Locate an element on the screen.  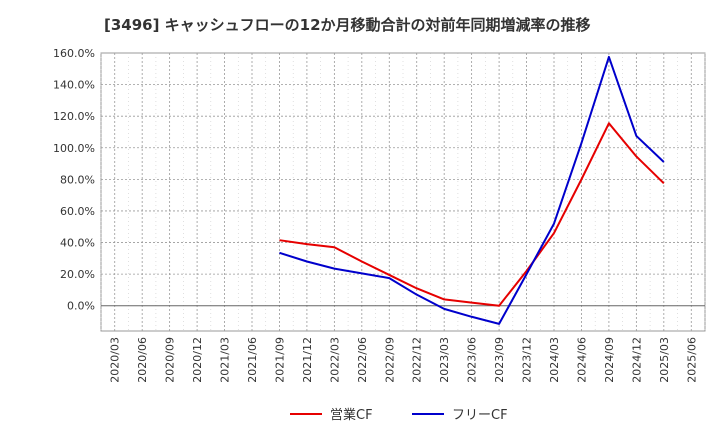
y-tick-label: 160.0% is located at coordinates (74, 53).